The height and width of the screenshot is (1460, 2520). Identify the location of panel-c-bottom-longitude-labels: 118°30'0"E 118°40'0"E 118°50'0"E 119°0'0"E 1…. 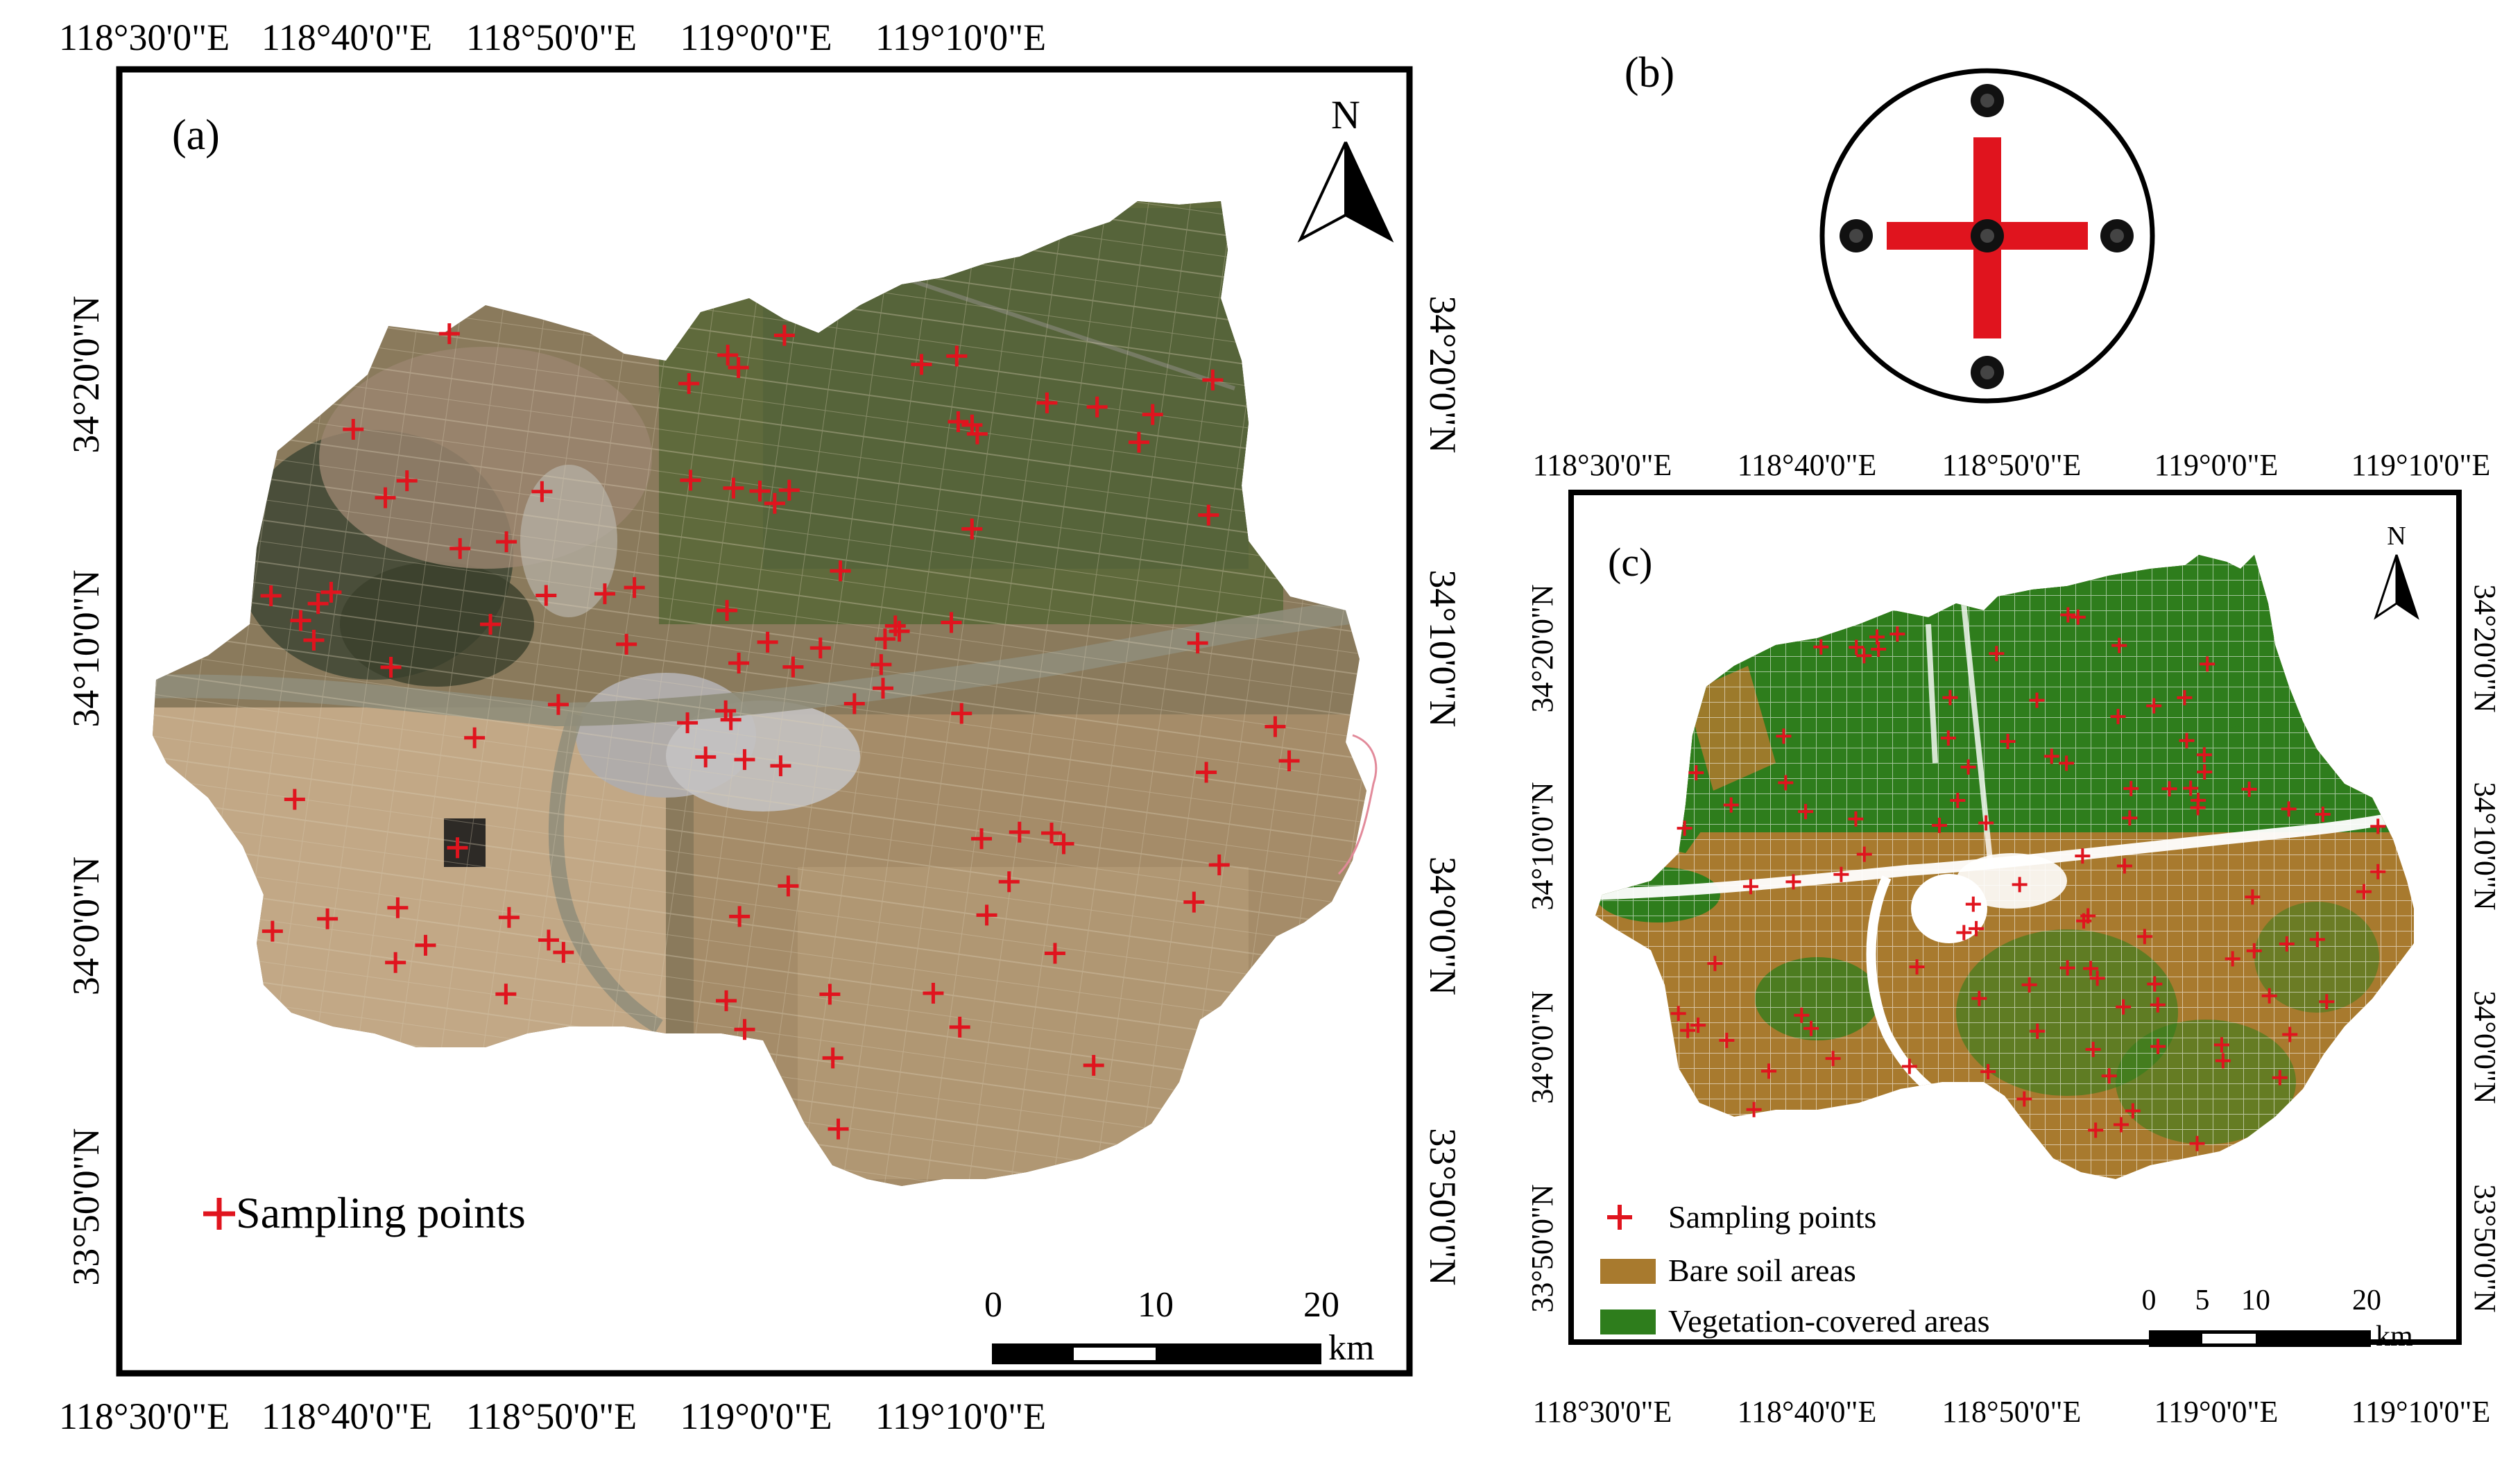
(2012, 1412).